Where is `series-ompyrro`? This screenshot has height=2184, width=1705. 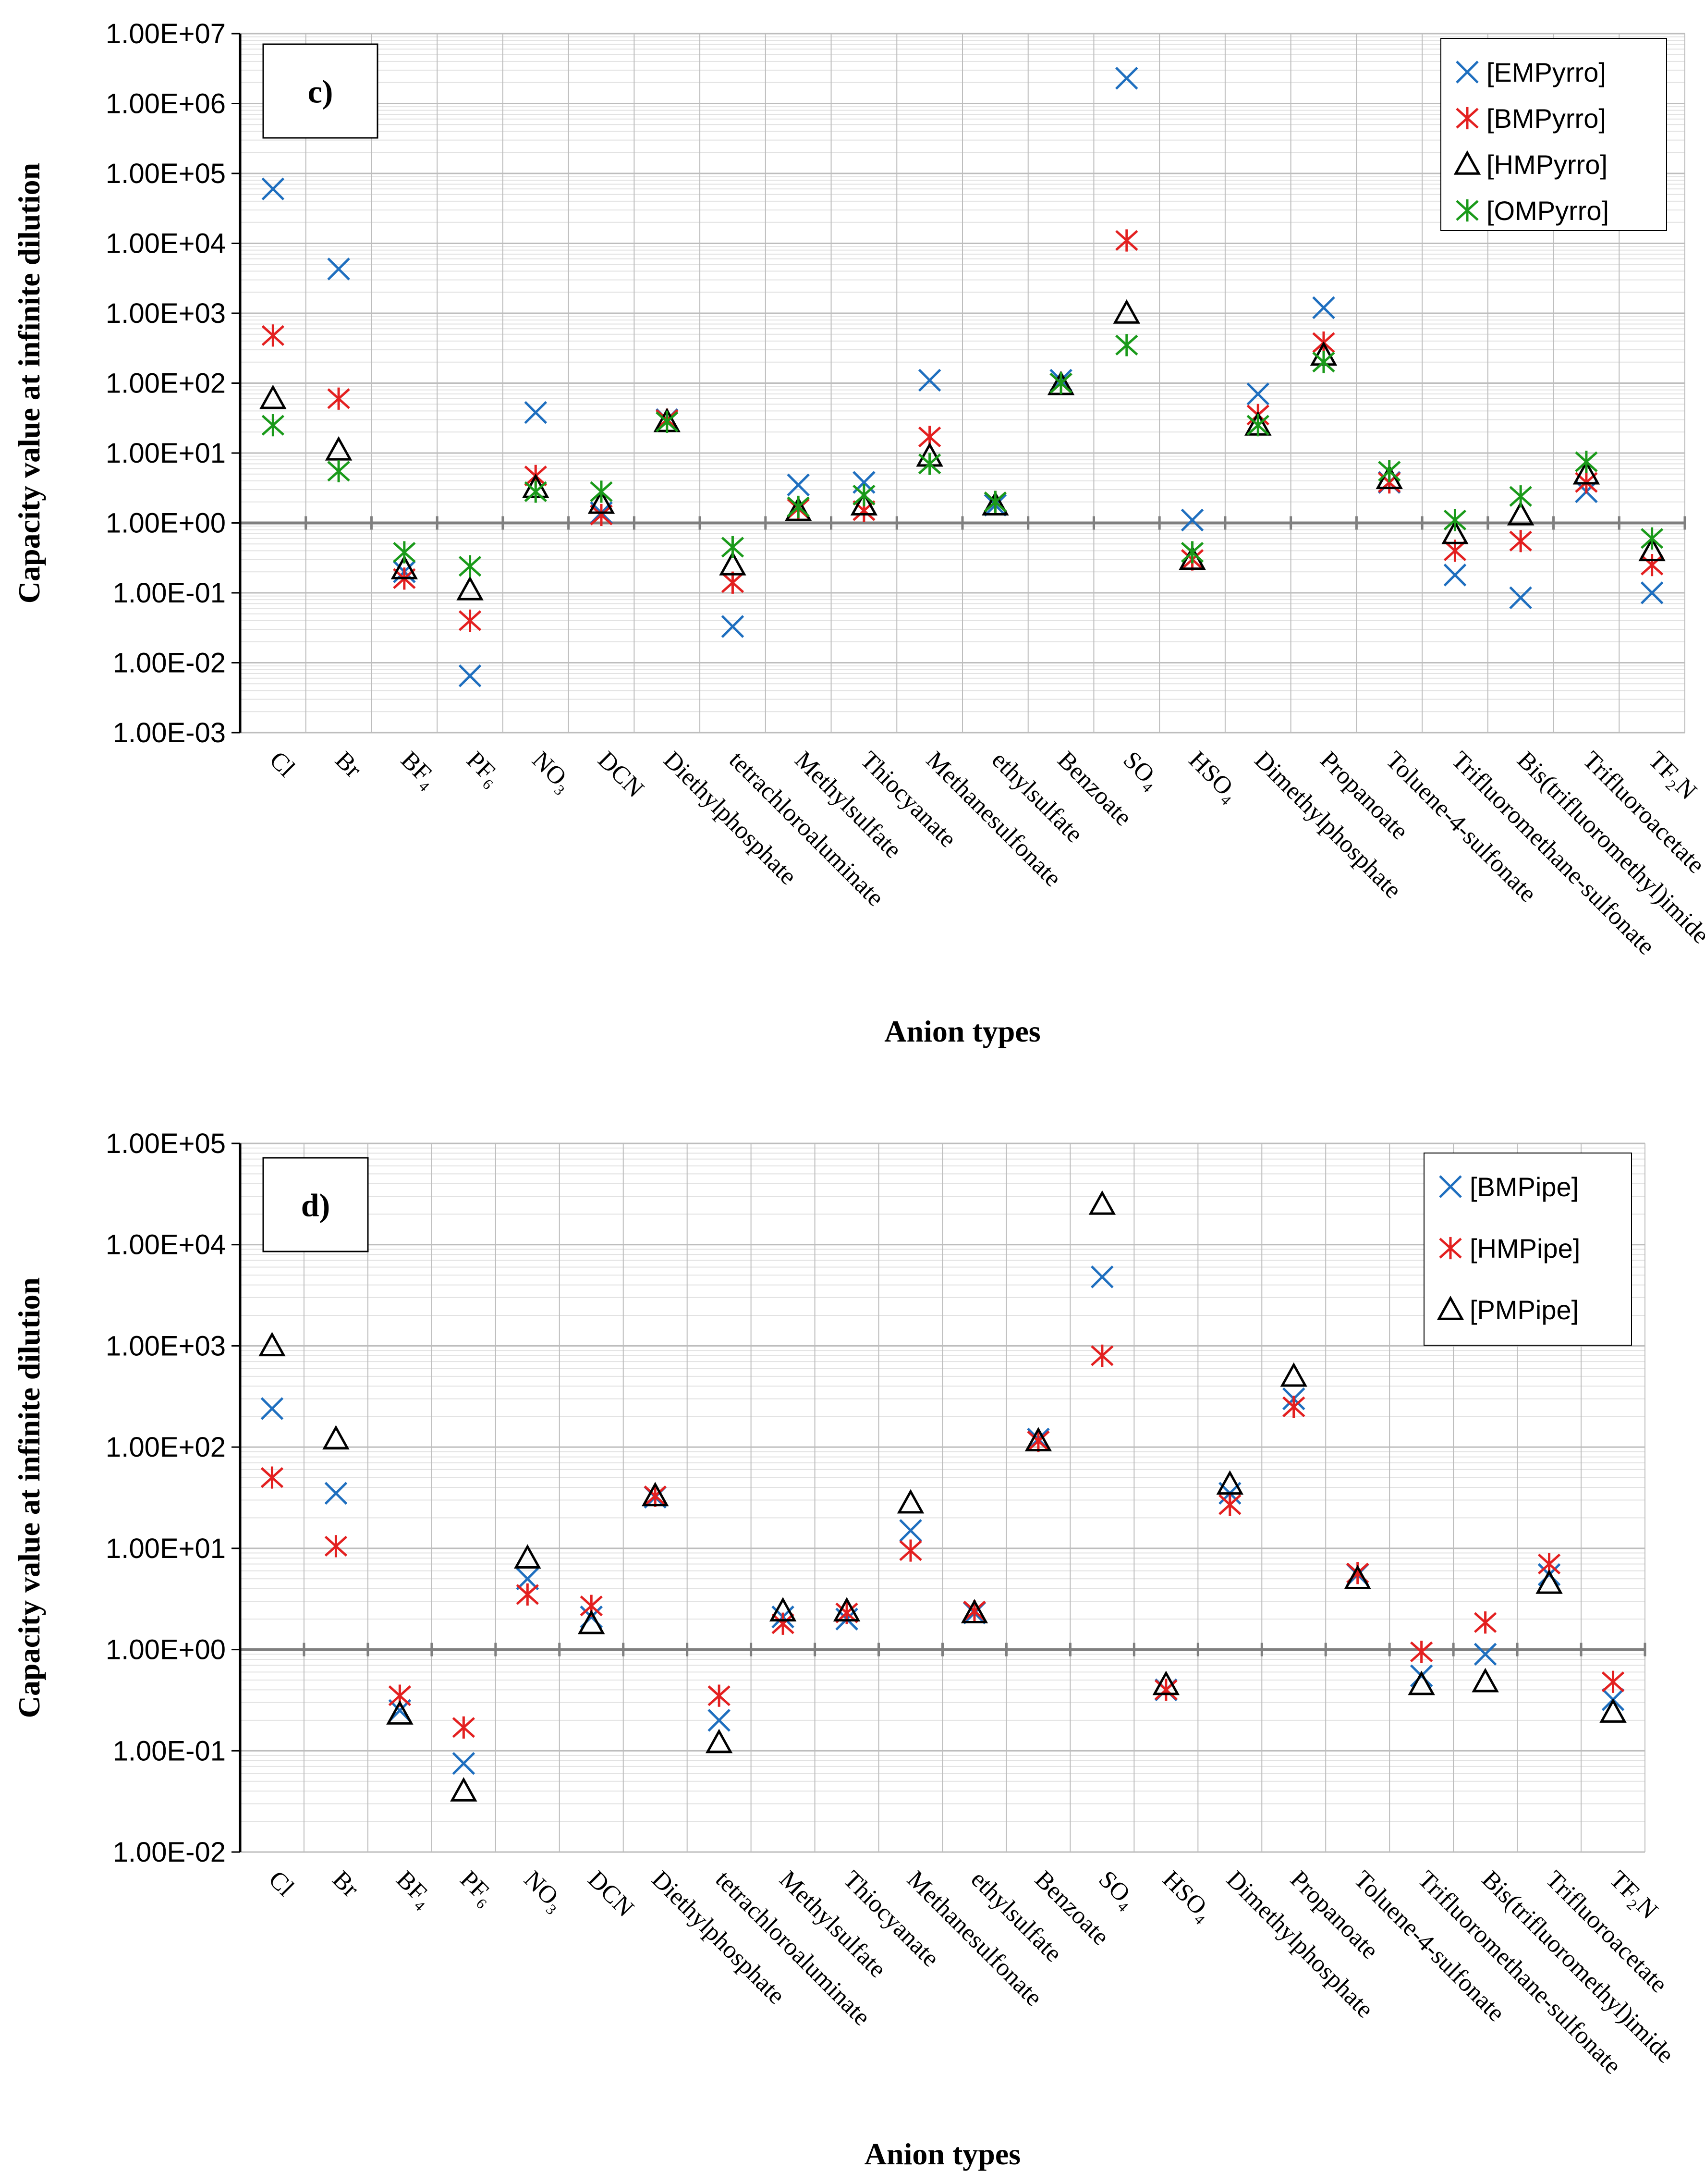 series-ompyrro is located at coordinates (962, 456).